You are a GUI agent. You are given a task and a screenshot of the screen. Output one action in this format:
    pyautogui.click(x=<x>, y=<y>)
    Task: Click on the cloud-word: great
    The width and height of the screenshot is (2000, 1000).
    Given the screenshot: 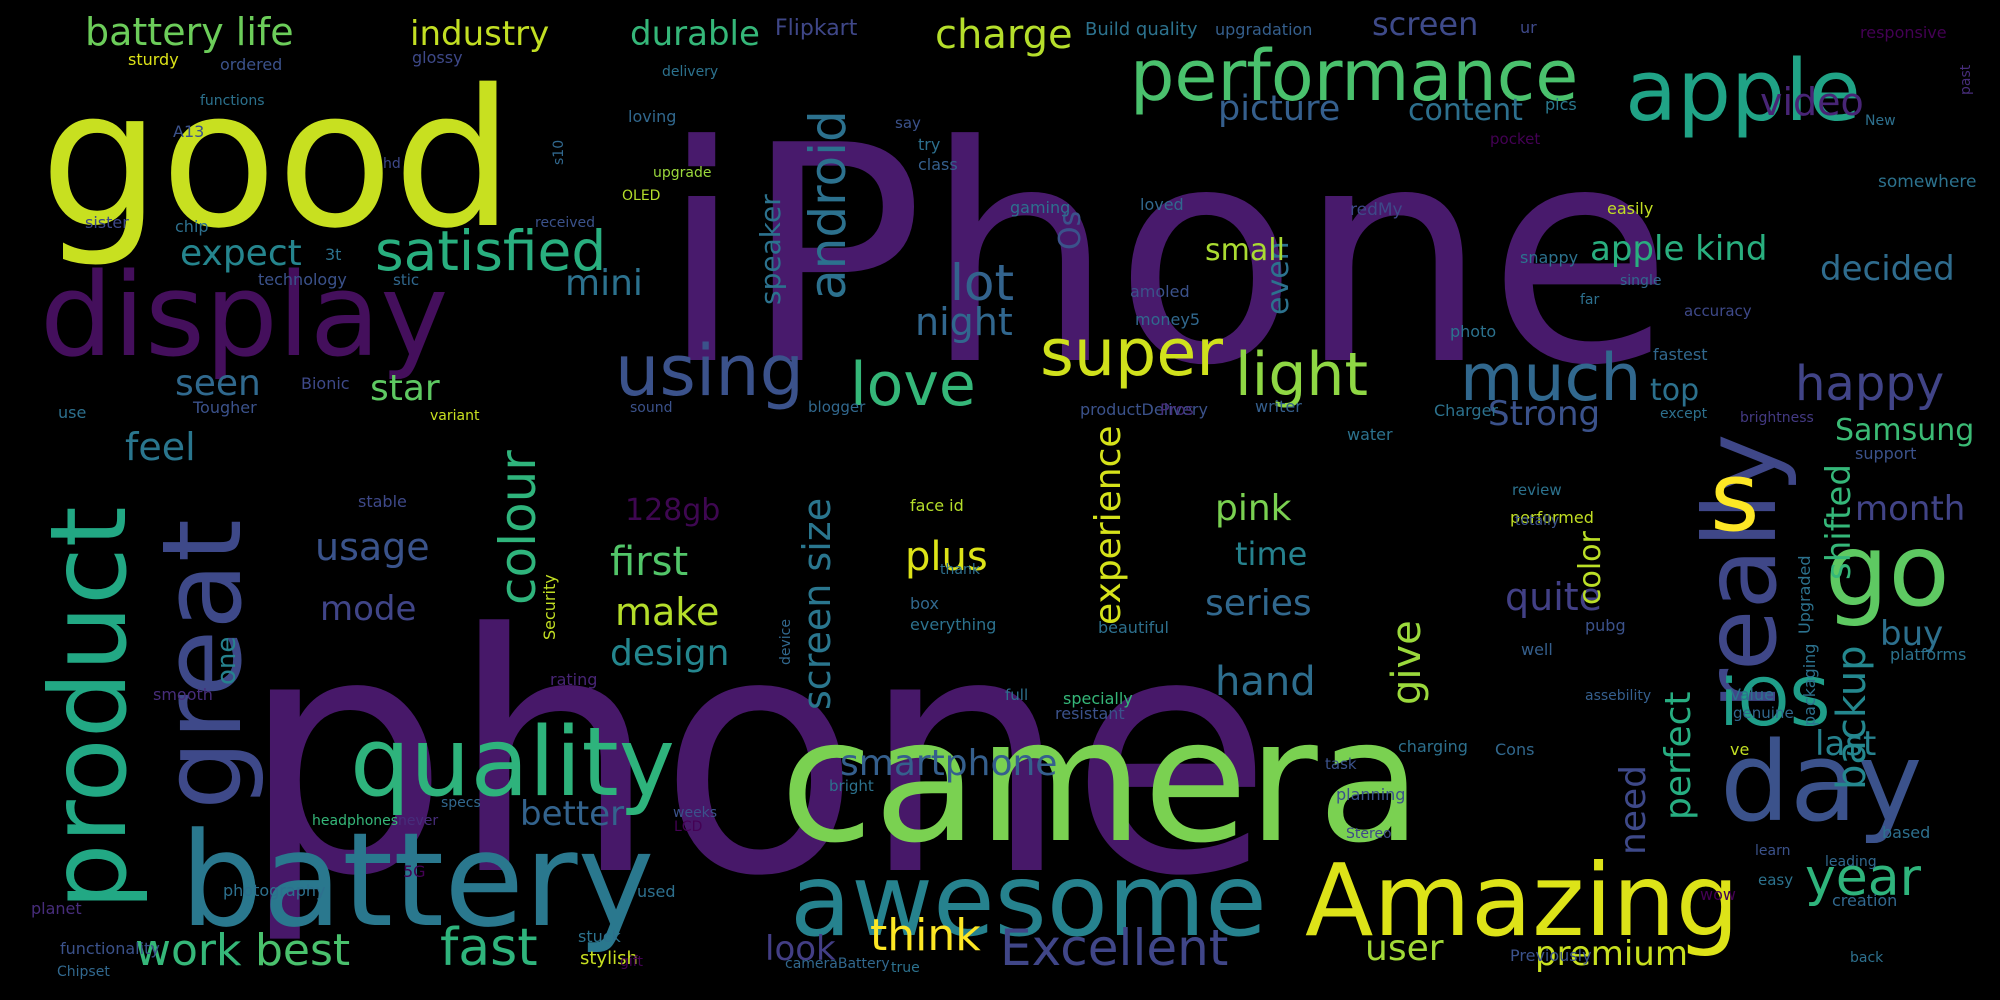 What is the action you would take?
    pyautogui.click(x=202, y=664)
    